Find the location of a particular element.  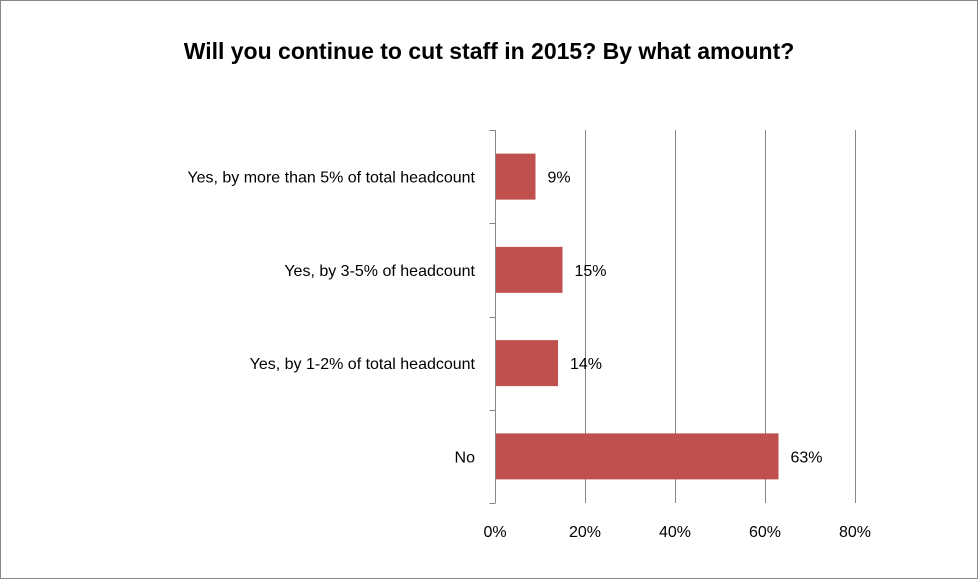

data-label: 9% is located at coordinates (559, 178).